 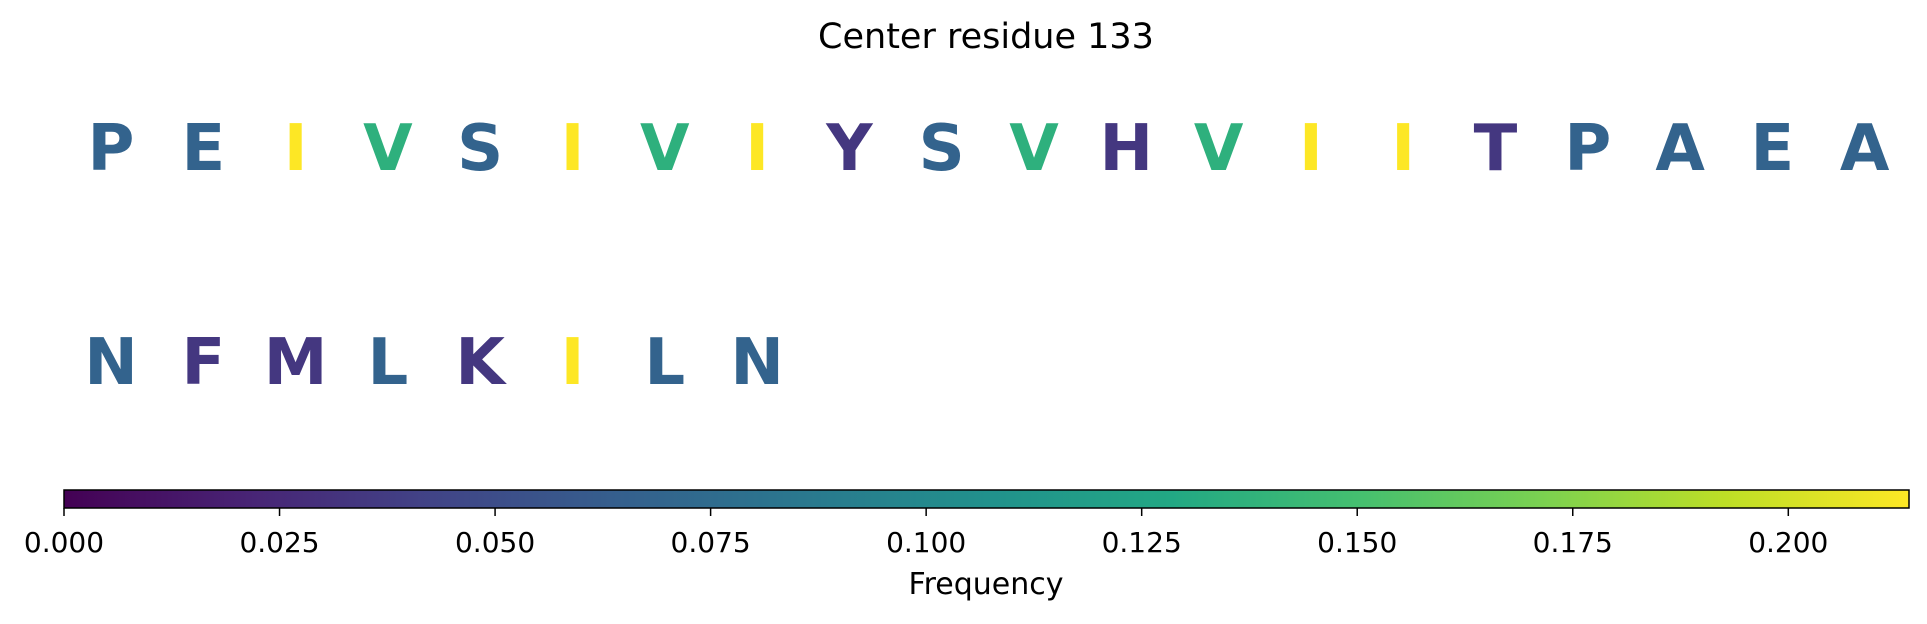 I want to click on colorbar-tick-label-7: 0.175, so click(x=1573, y=542).